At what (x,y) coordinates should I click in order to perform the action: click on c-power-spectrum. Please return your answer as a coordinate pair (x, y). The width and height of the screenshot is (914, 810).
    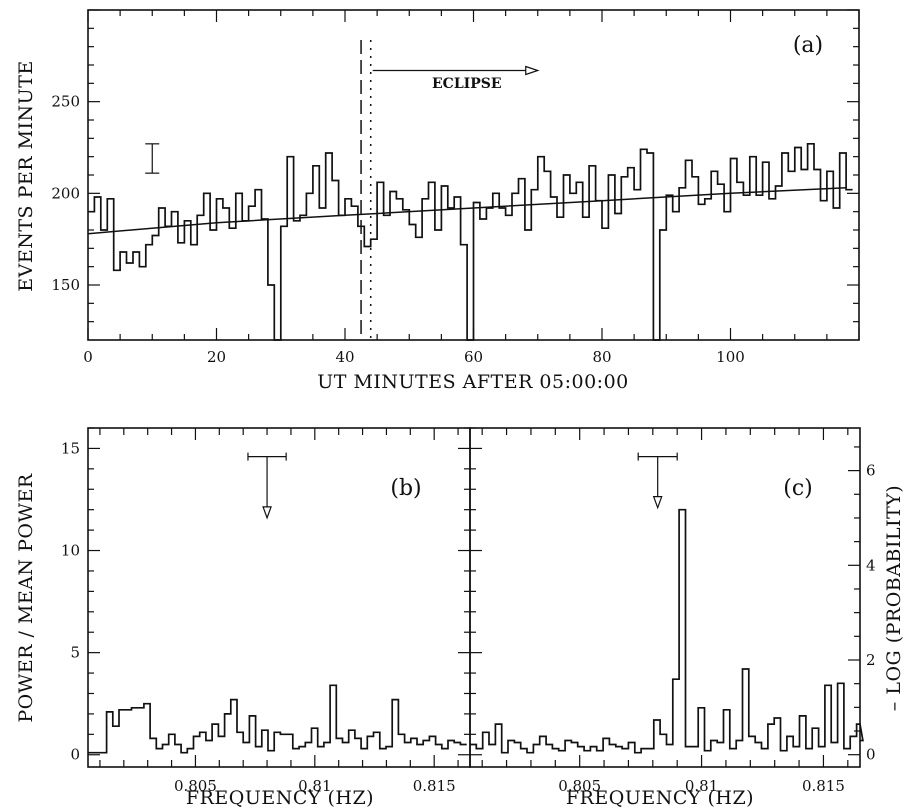
    Looking at the image, I should click on (667, 631).